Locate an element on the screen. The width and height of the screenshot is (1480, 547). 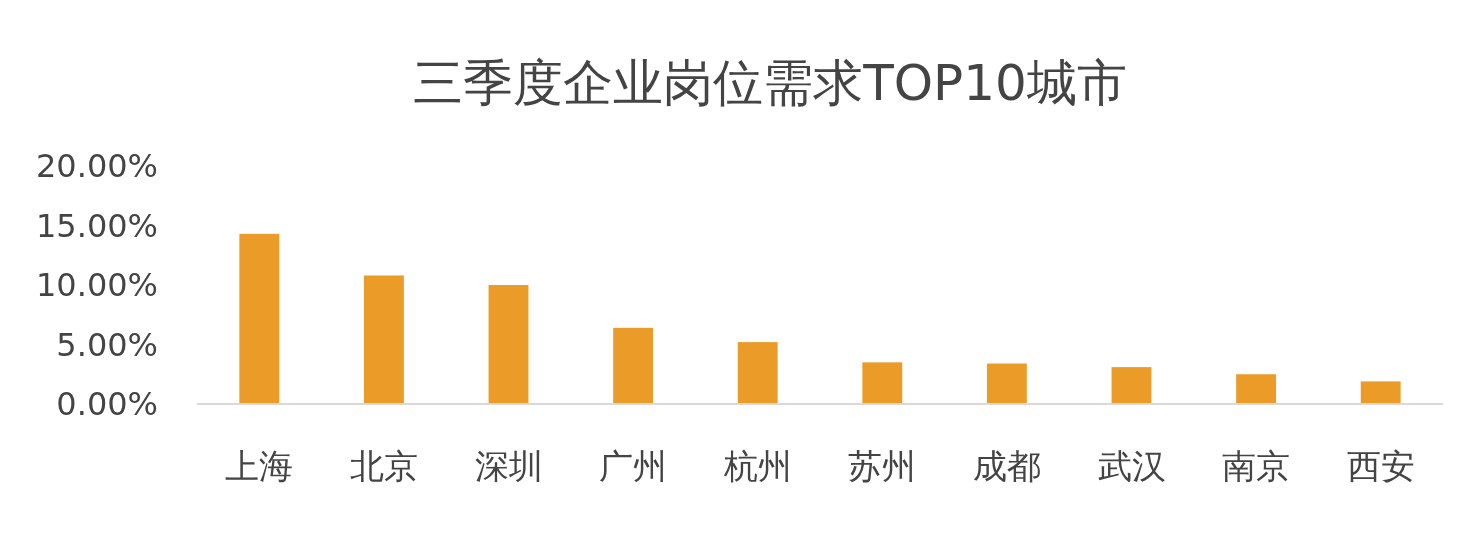
y-tick-label: 5.00% is located at coordinates (107, 344).